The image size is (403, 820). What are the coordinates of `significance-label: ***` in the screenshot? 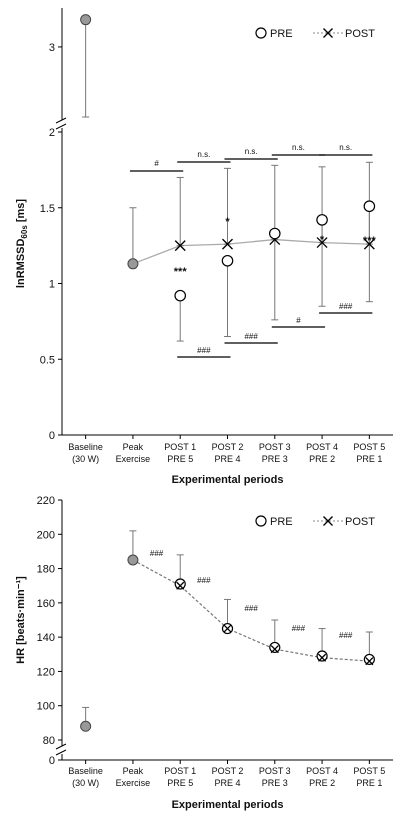 It's located at (370, 241).